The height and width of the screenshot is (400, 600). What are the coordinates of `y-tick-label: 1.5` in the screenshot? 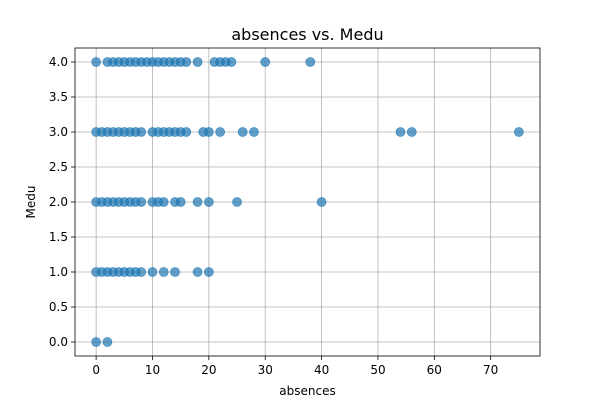 It's located at (58, 237).